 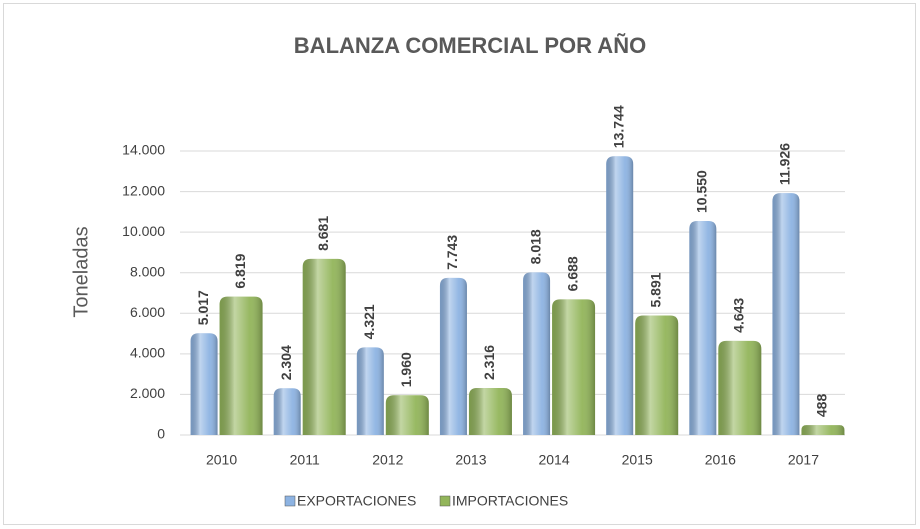 What do you see at coordinates (618, 126) in the screenshot?
I see `data-label: 13.744` at bounding box center [618, 126].